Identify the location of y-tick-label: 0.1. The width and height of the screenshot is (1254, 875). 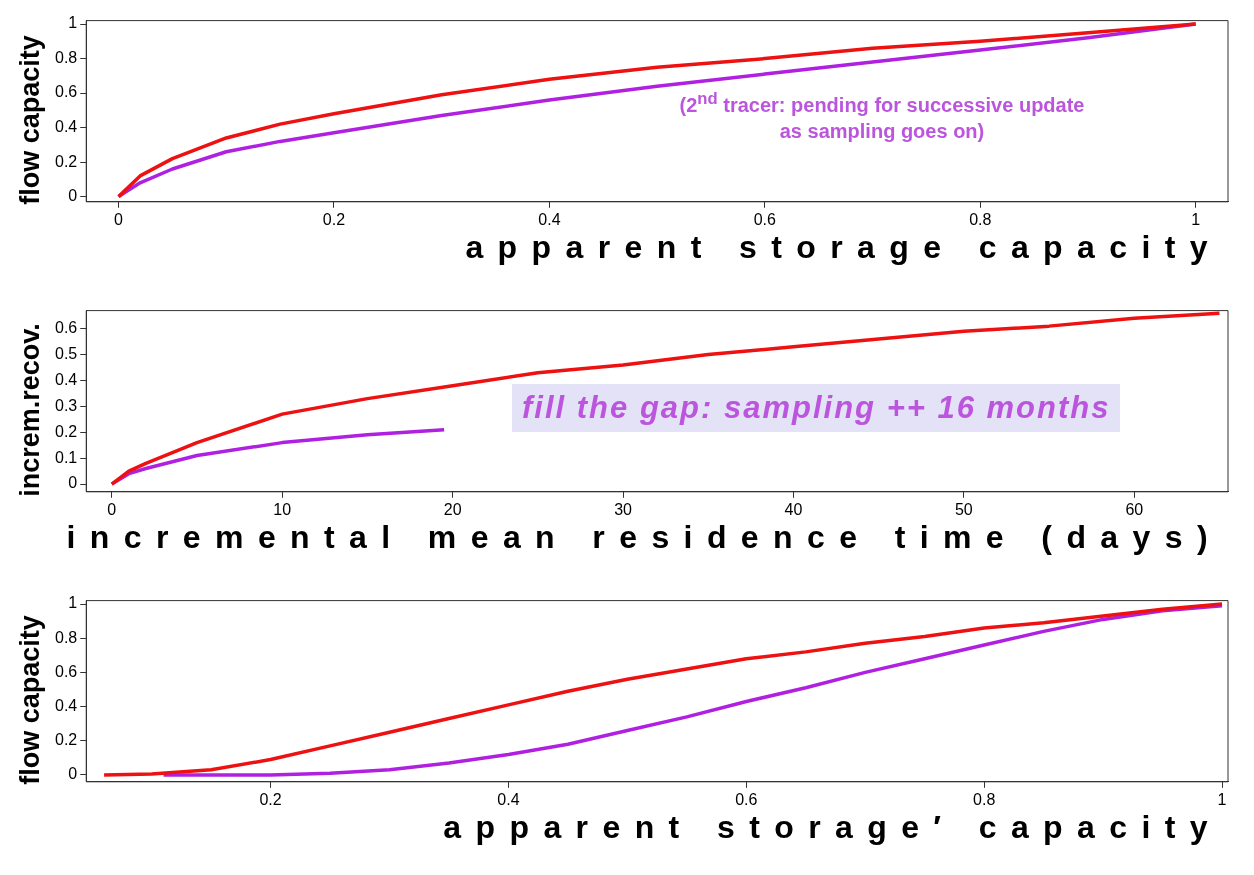
(66, 457).